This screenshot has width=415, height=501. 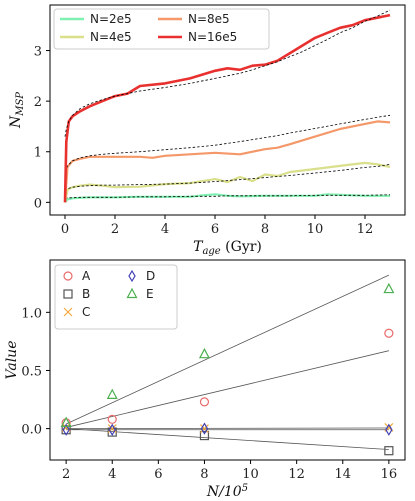 I want to click on x-axis-label-main: T, so click(x=198, y=247).